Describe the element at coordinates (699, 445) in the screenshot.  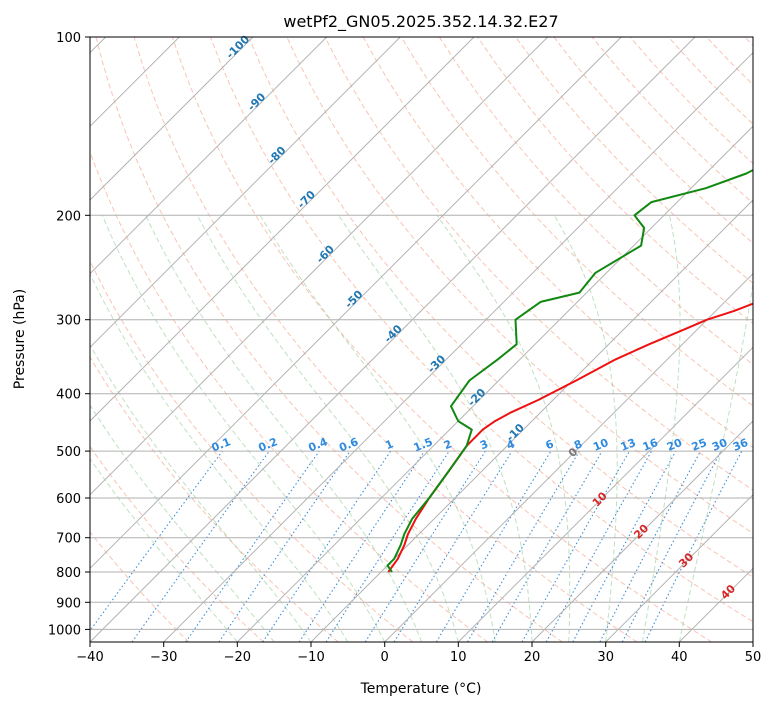
I see `mixing-ratio-label: 25` at that location.